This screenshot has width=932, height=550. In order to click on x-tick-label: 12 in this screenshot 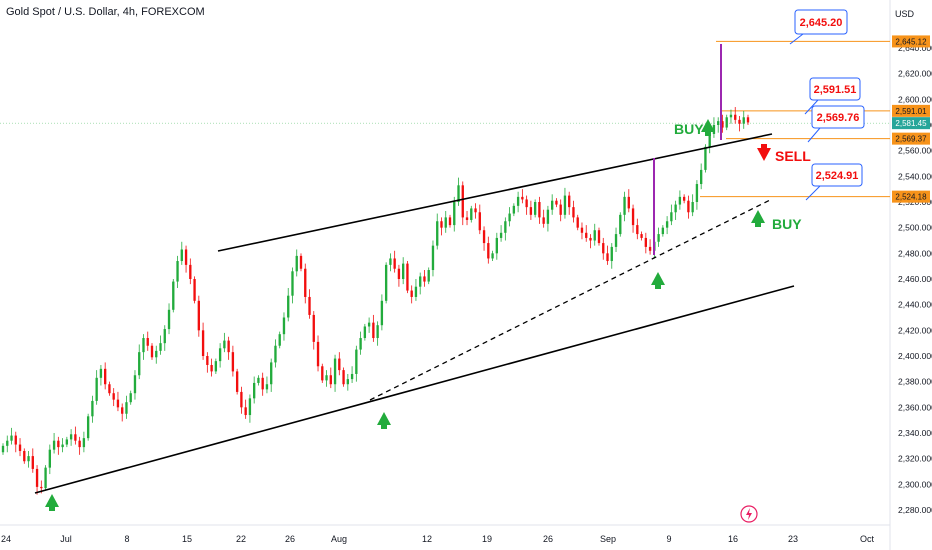, I will do `click(427, 539)`.